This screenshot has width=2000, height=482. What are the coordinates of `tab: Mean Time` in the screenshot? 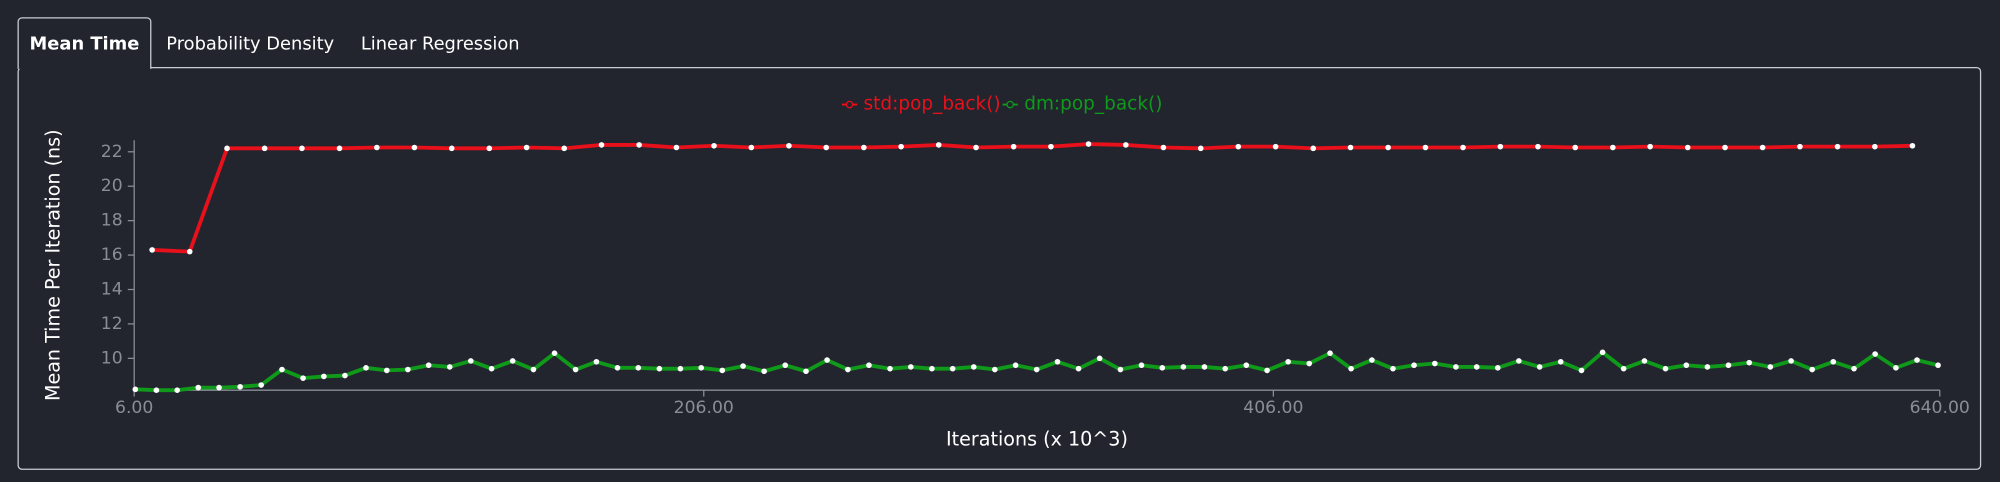 It's located at (84, 43).